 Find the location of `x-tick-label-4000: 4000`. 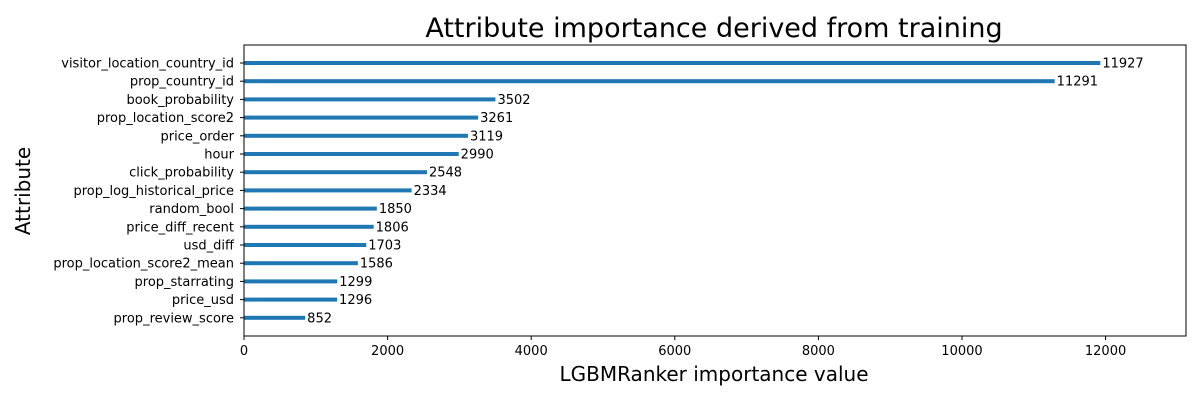

x-tick-label-4000: 4000 is located at coordinates (531, 351).